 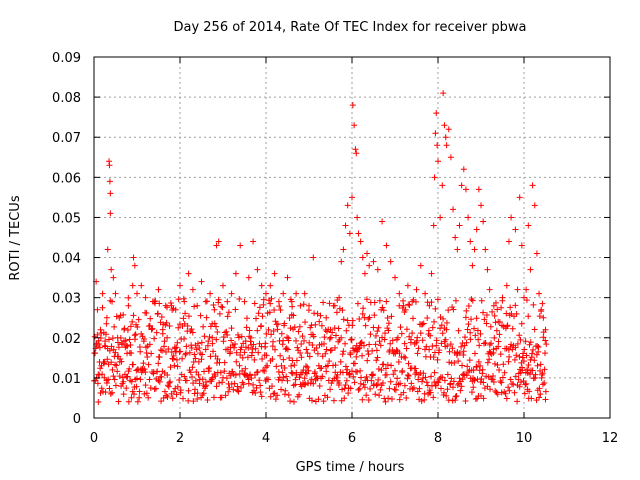 What do you see at coordinates (66, 259) in the screenshot?
I see `y-tick-label: 0.04` at bounding box center [66, 259].